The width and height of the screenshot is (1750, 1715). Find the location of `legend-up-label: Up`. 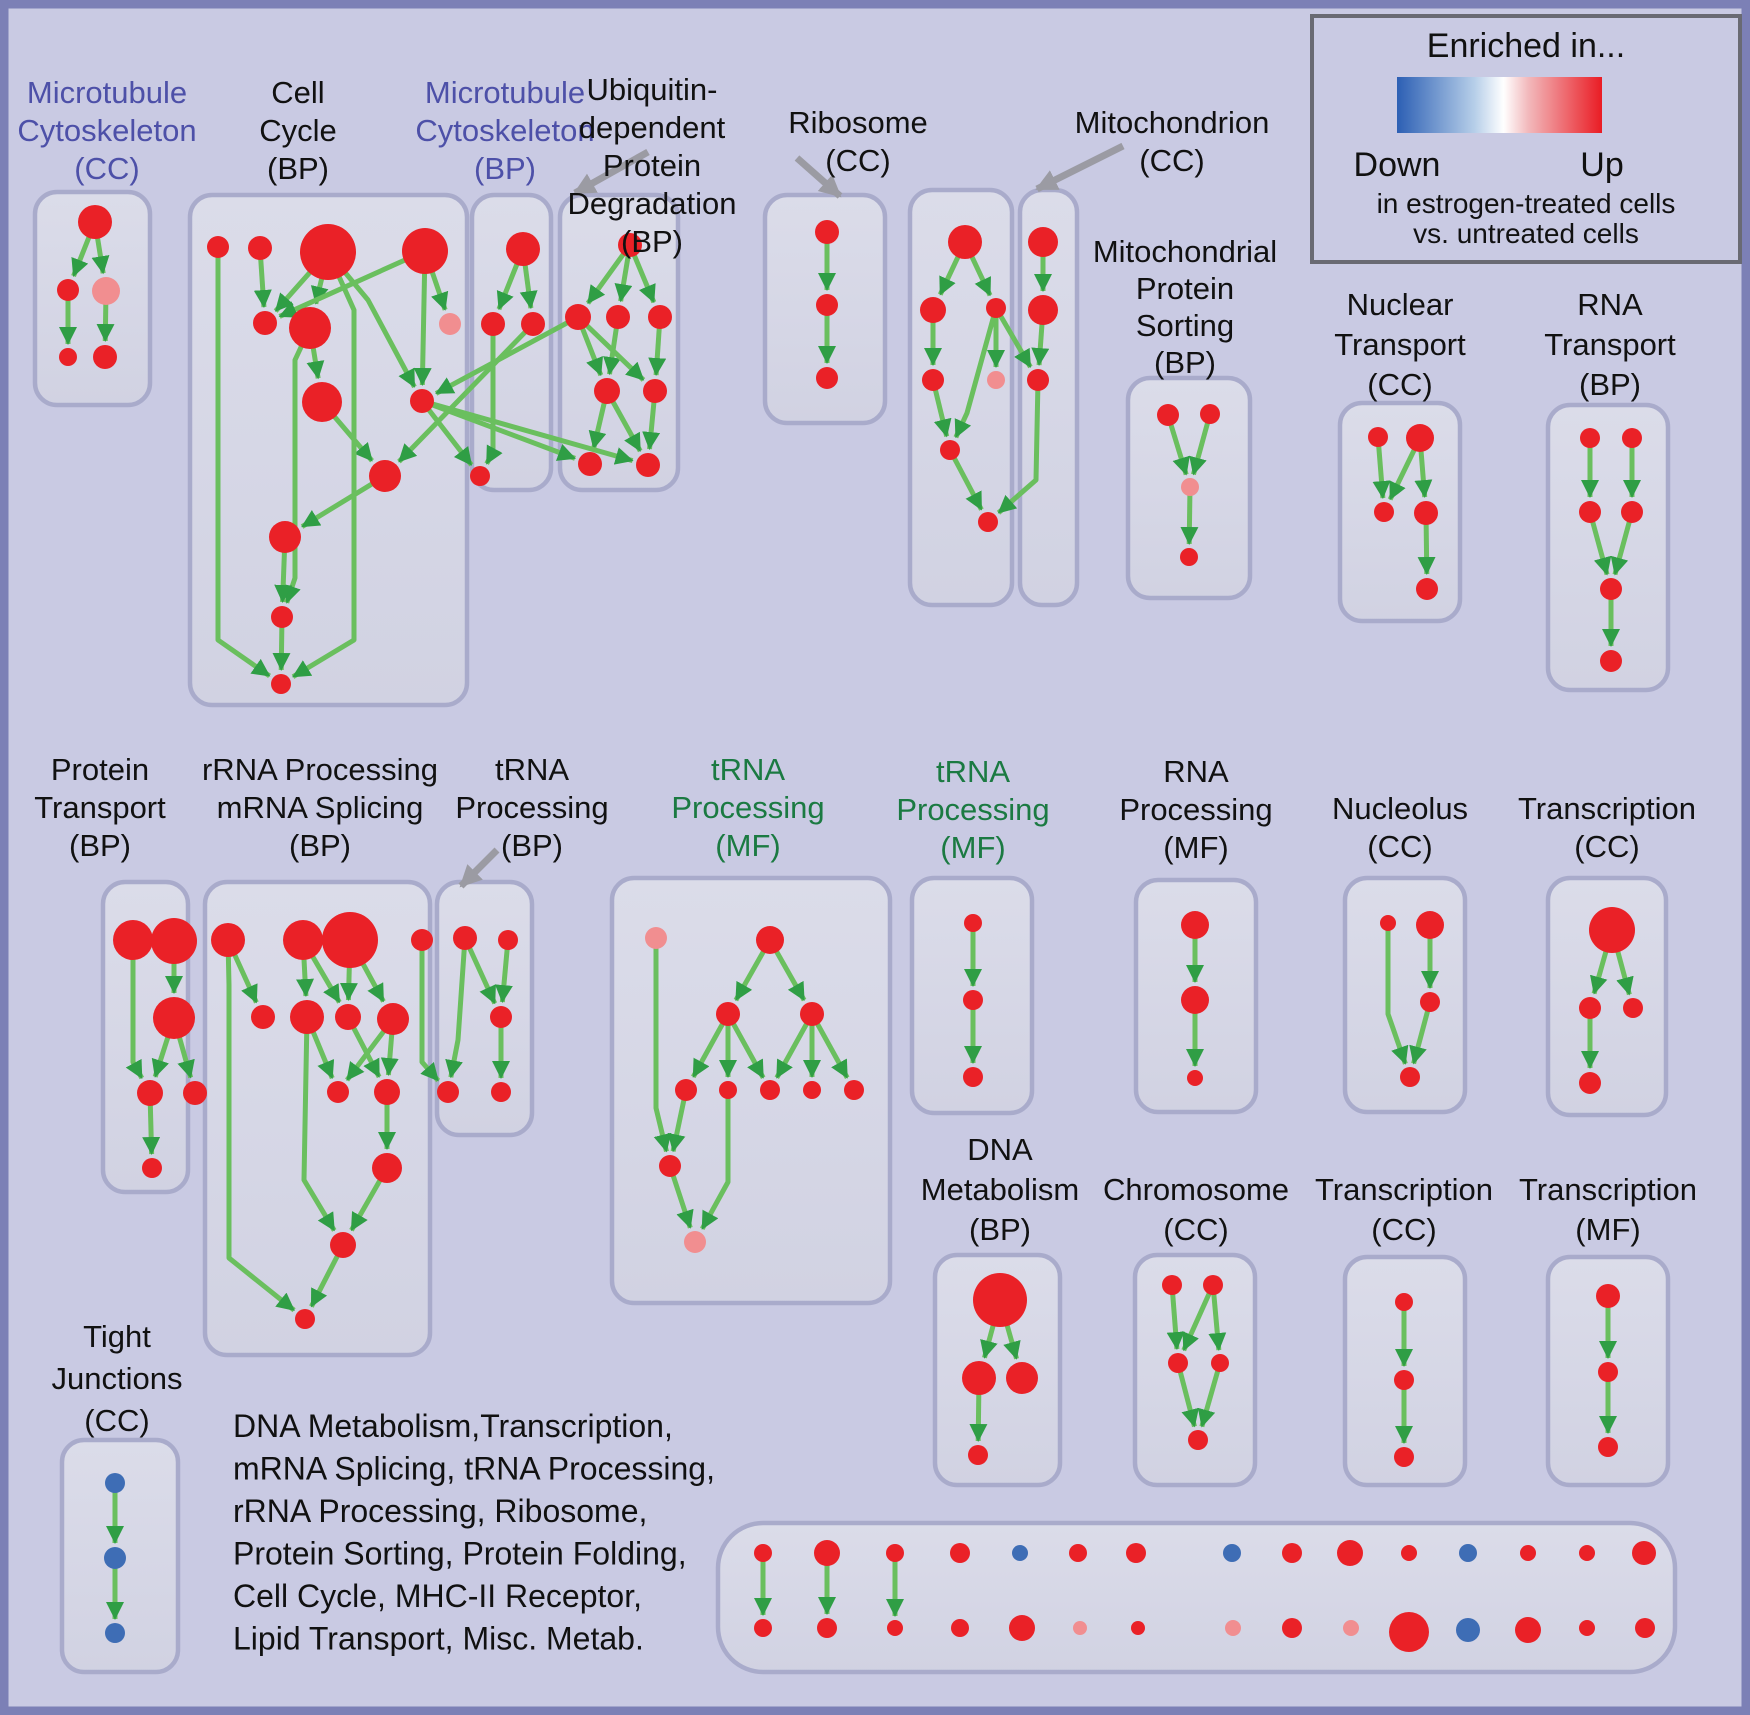

legend-up-label: Up is located at coordinates (1601, 165).